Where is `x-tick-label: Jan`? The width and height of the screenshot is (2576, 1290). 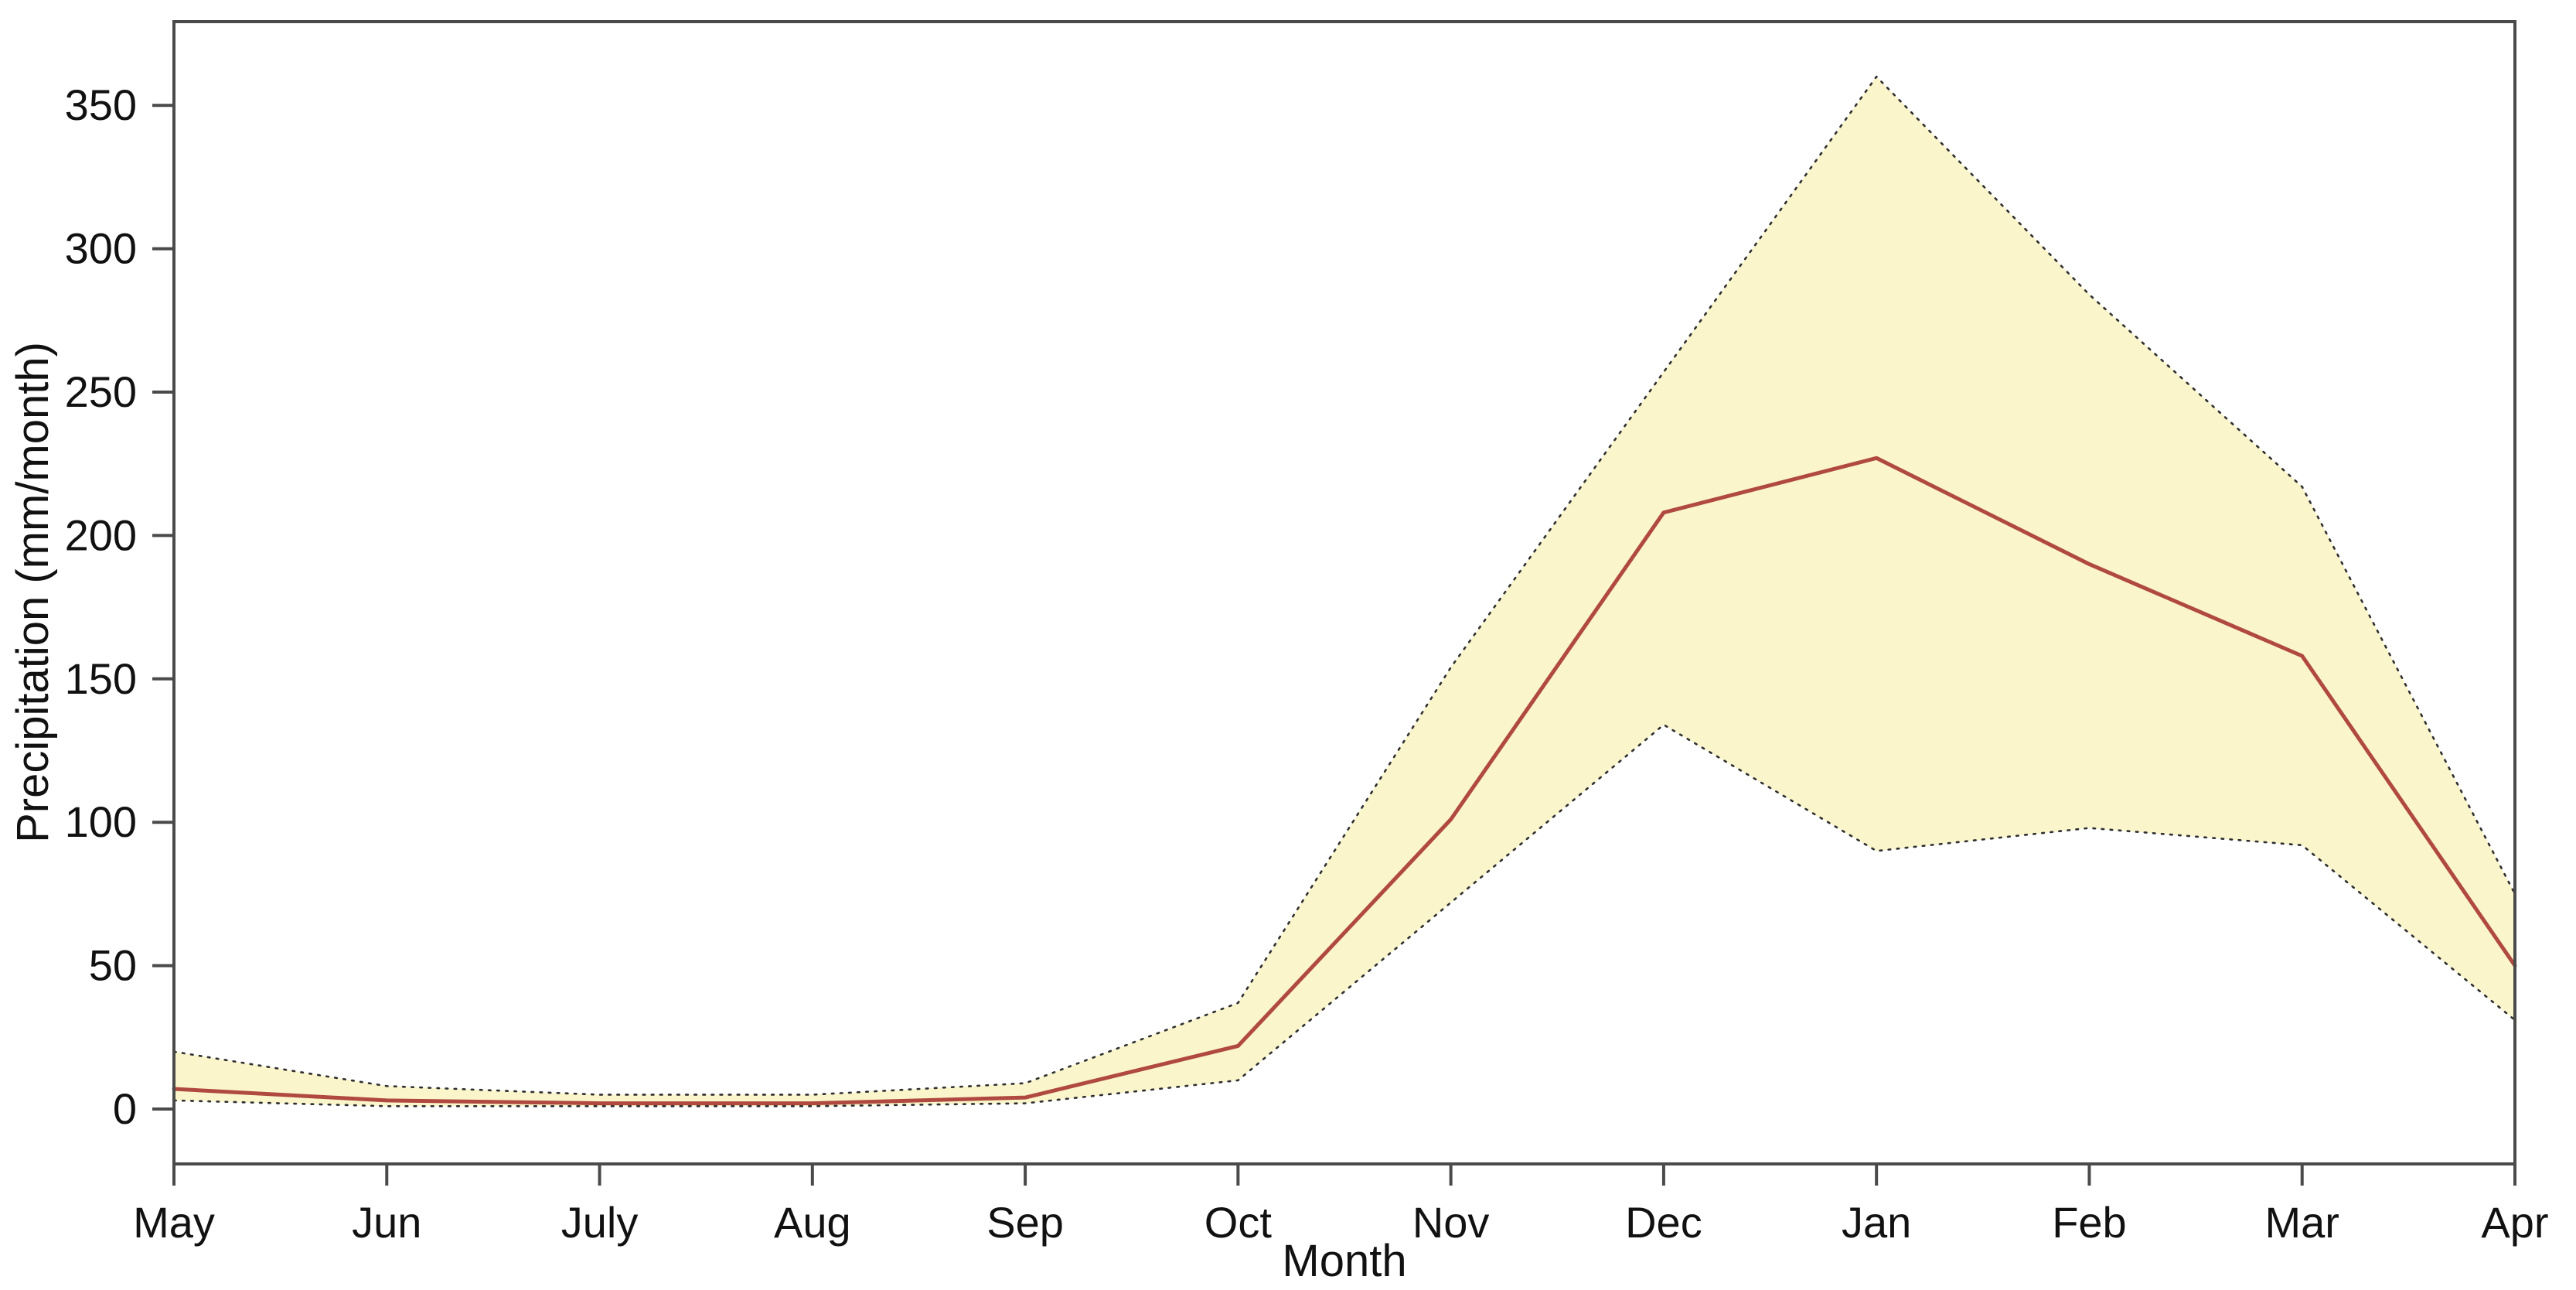 x-tick-label: Jan is located at coordinates (1876, 1222).